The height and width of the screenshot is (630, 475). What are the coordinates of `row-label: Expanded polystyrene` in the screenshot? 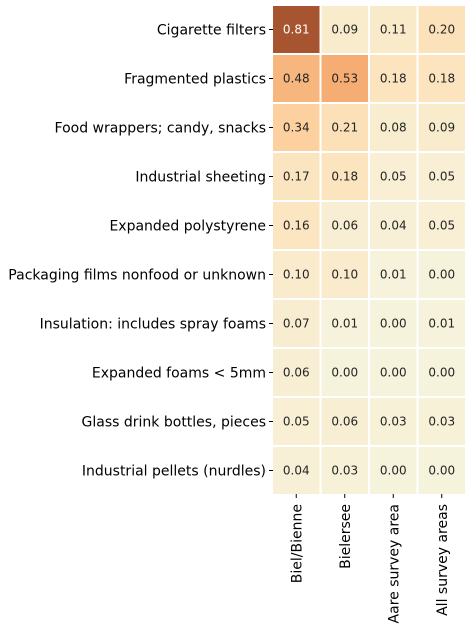 It's located at (187, 227).